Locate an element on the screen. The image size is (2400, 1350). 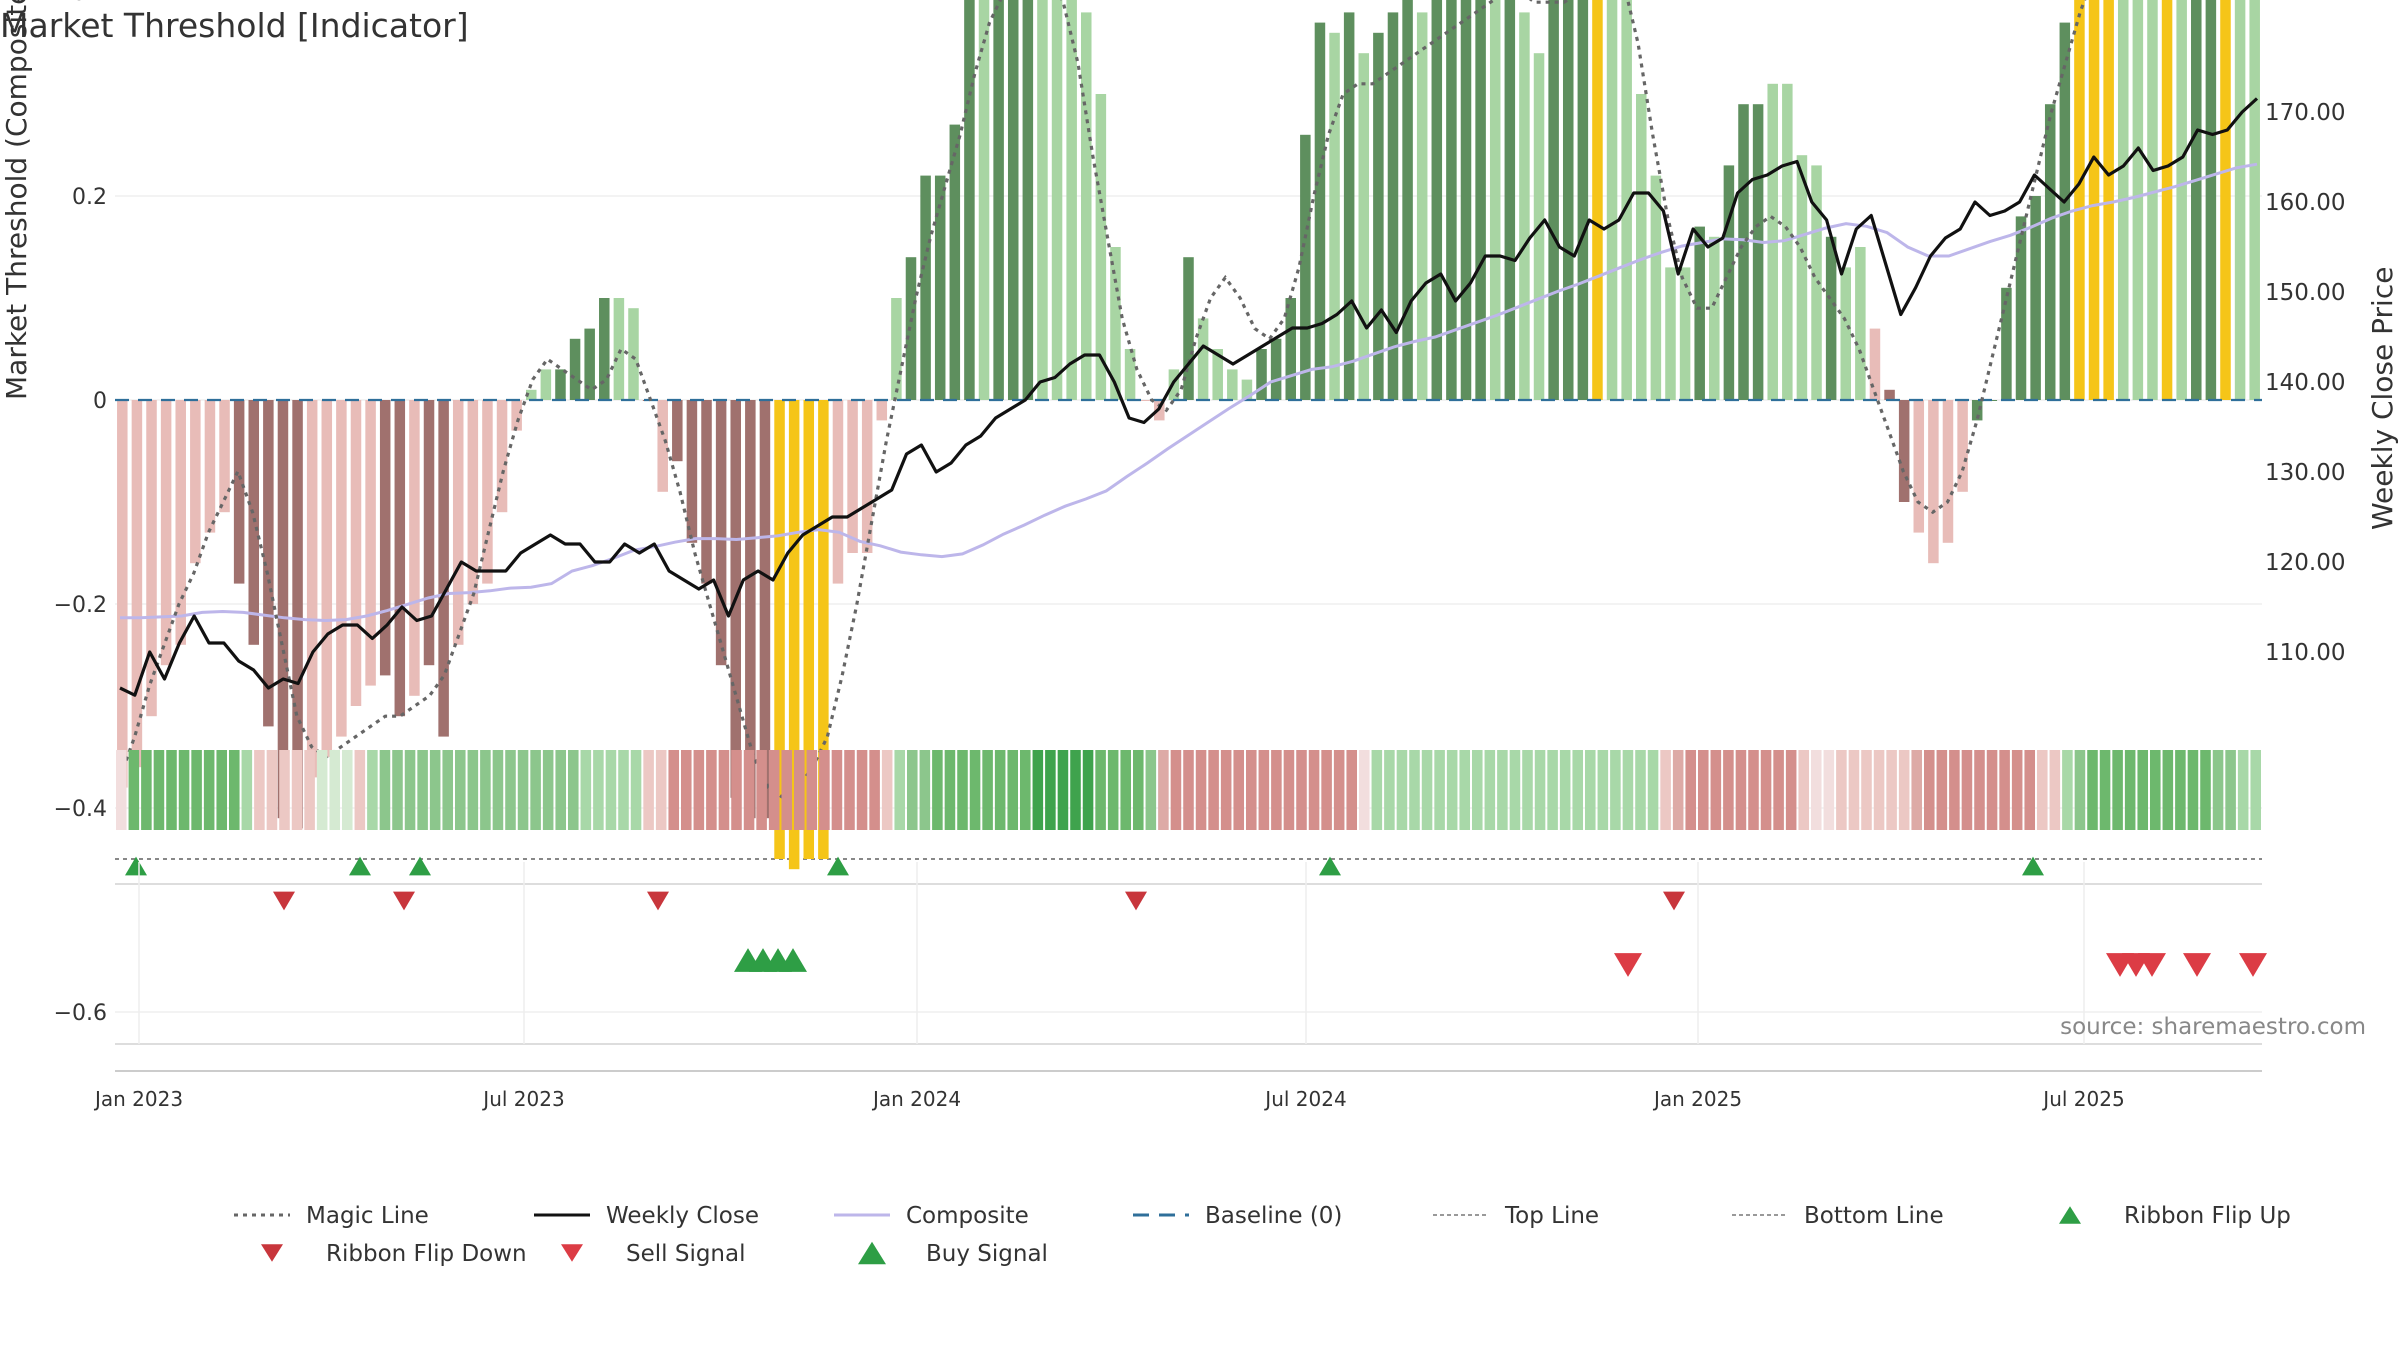
x-tick-label: Jan 2024 is located at coordinates (916, 1099).